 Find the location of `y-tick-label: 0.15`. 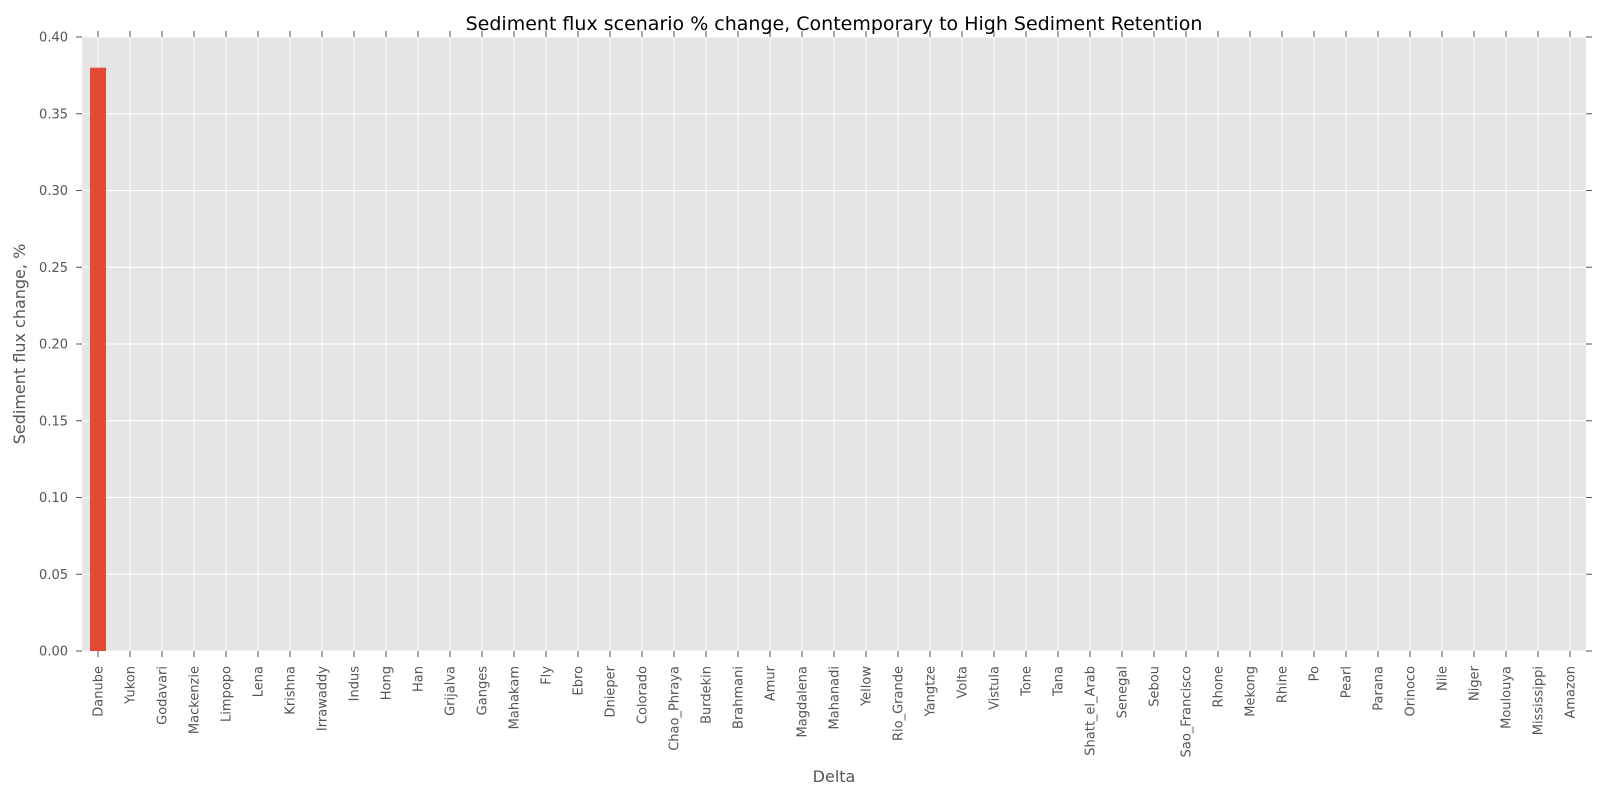

y-tick-label: 0.15 is located at coordinates (53, 421).